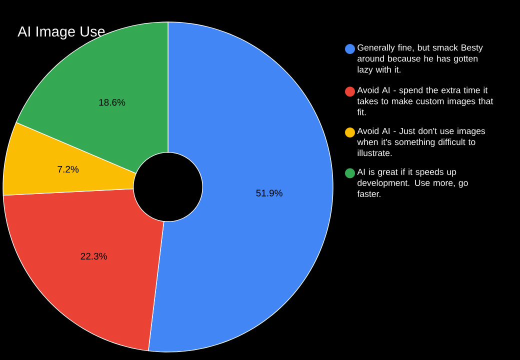 The height and width of the screenshot is (360, 520). Describe the element at coordinates (420, 59) in the screenshot. I see `legend-label: Generally fine, but smack Besty around because he has gotten lazy with it.` at that location.